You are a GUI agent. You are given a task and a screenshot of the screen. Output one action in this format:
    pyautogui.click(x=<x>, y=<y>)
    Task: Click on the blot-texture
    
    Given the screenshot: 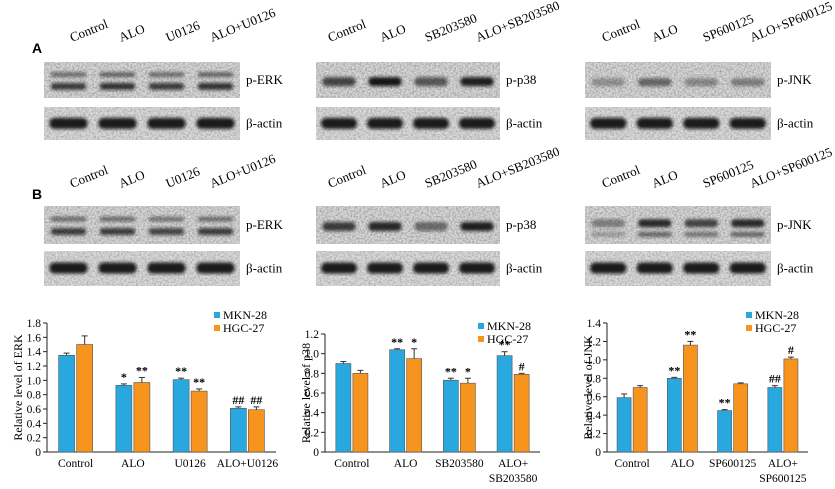 What is the action you would take?
    pyautogui.click(x=142, y=80)
    